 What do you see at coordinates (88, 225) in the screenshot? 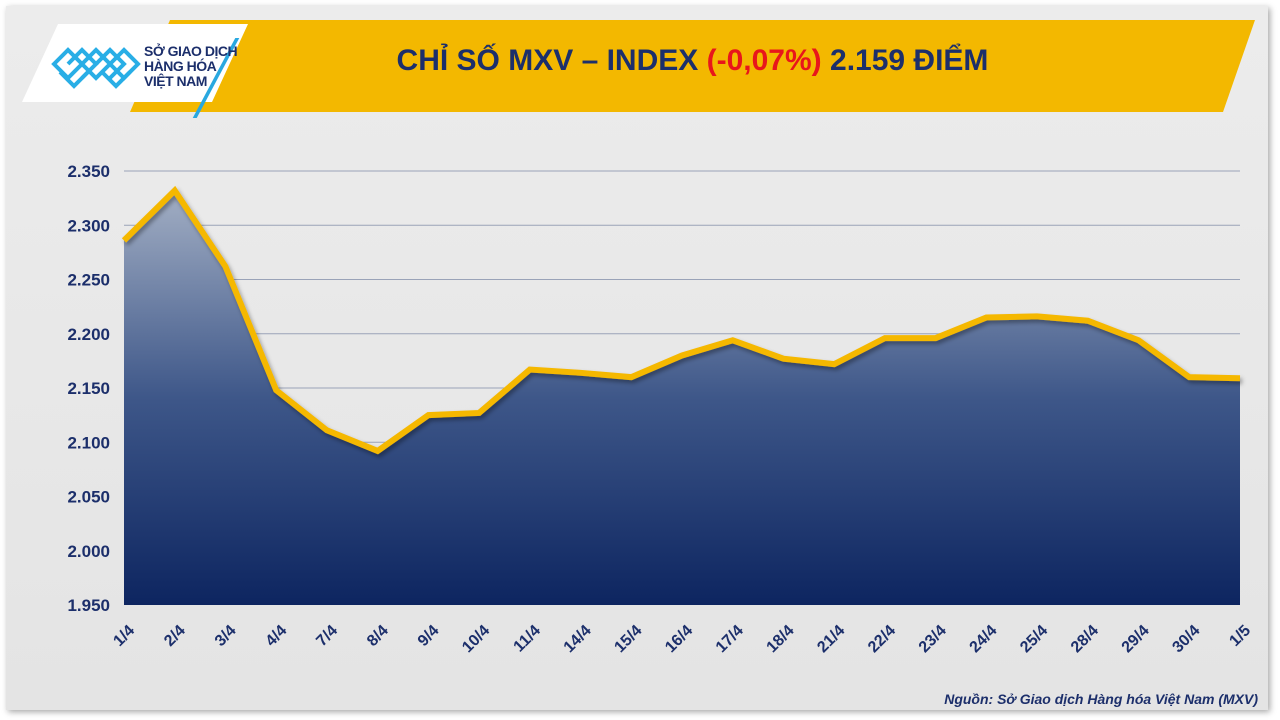
I see `y-tick-label: 2.300` at bounding box center [88, 225].